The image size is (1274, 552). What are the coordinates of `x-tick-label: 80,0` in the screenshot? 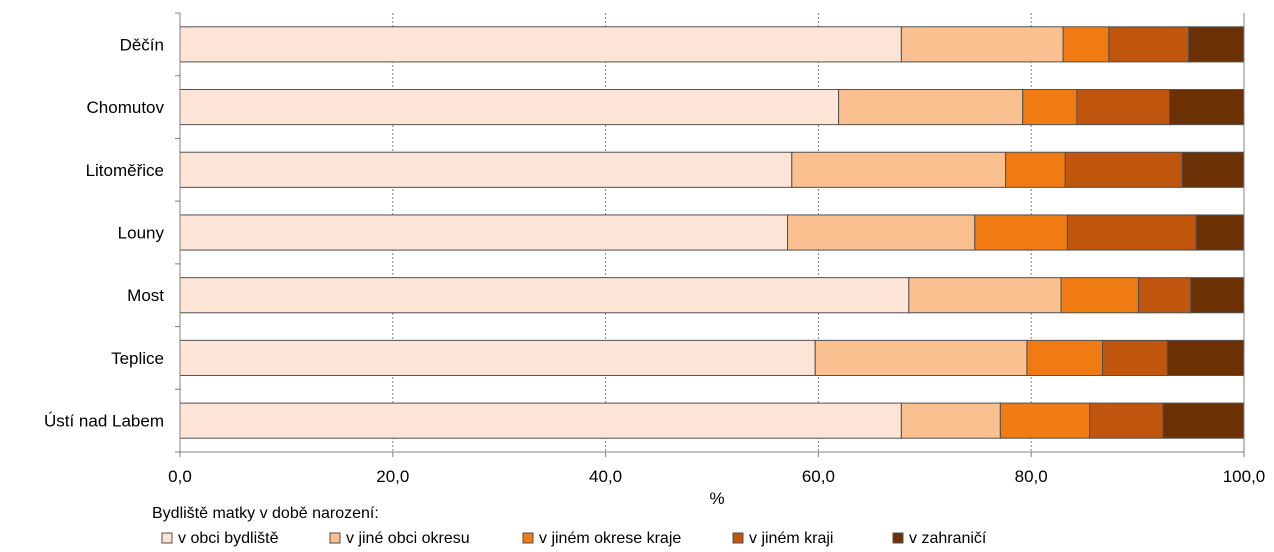 It's located at (1031, 476).